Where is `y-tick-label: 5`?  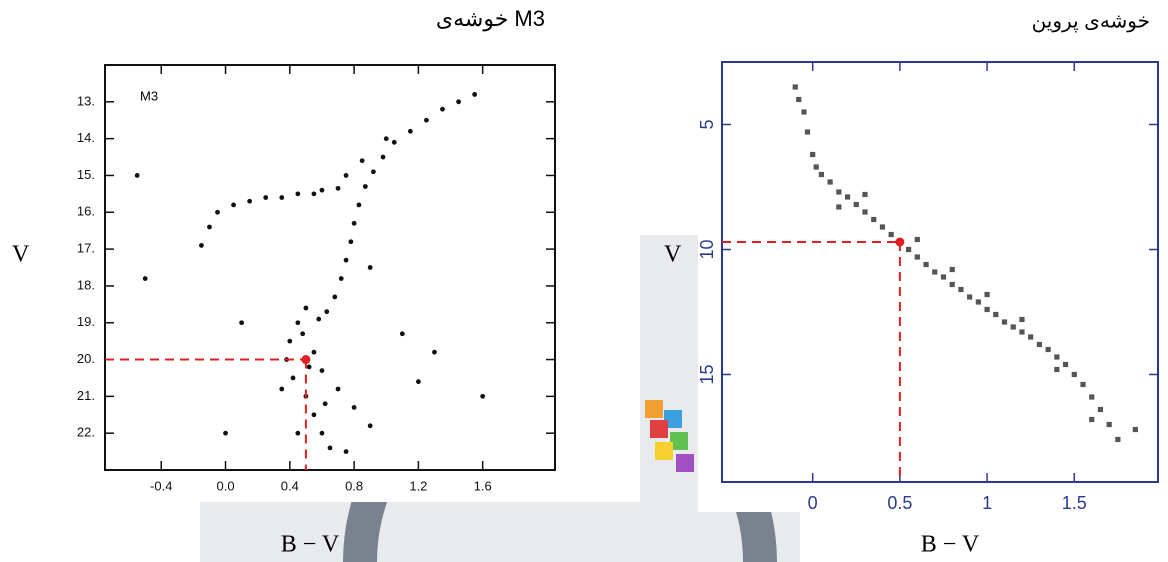 y-tick-label: 5 is located at coordinates (707, 124).